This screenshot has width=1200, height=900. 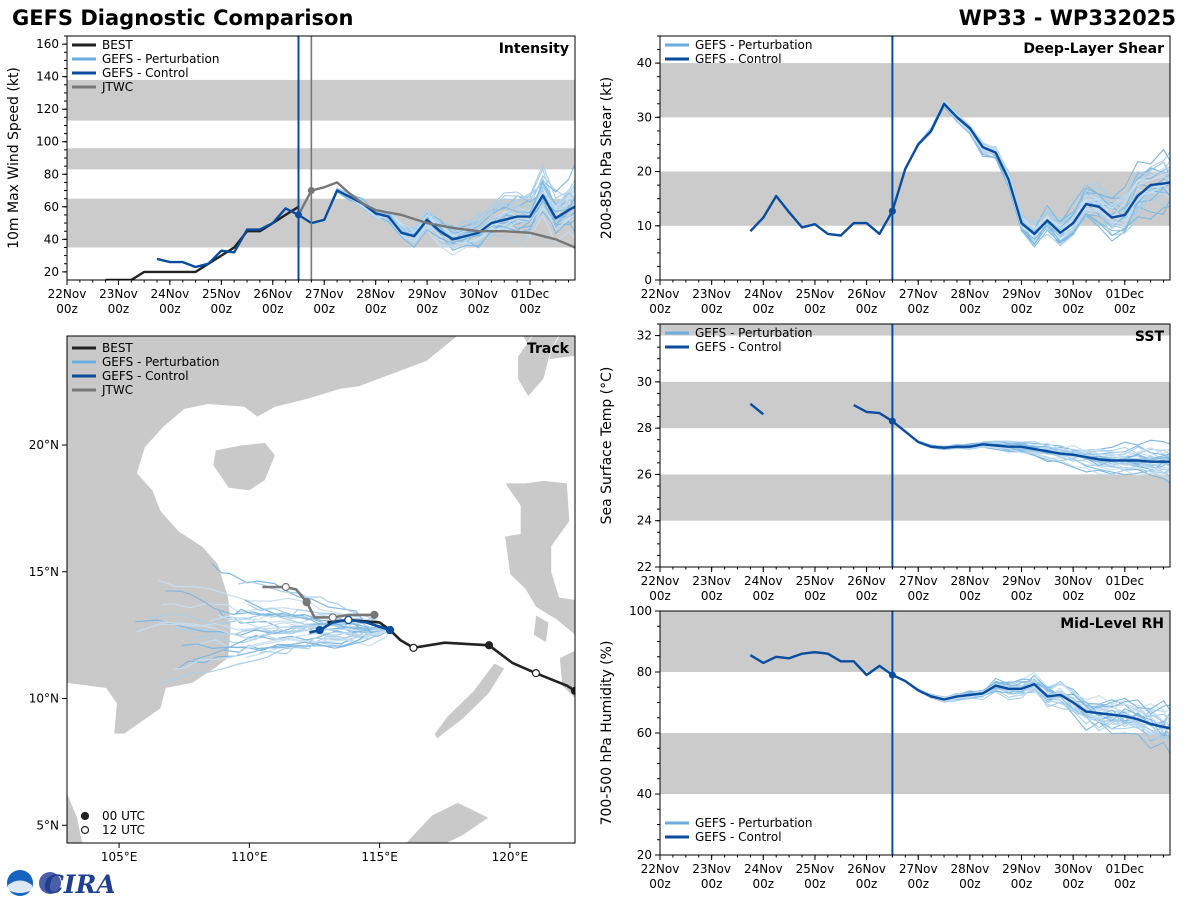 What do you see at coordinates (50, 883) in the screenshot?
I see `globe-icon` at bounding box center [50, 883].